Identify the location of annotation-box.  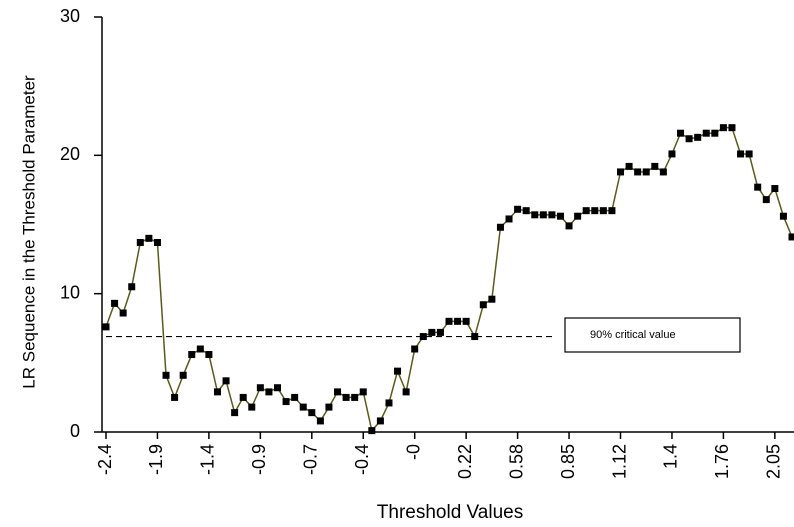
(652, 335).